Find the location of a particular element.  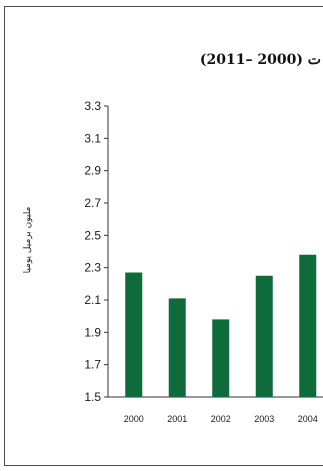

x-tick-label: 2004 is located at coordinates (308, 419).